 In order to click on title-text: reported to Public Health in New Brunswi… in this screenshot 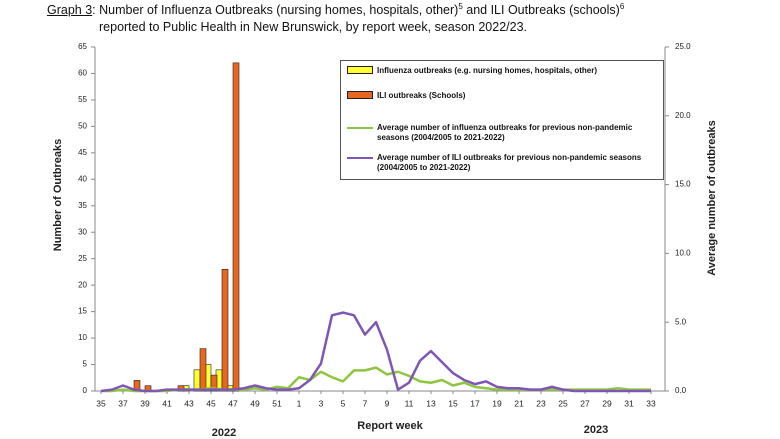, I will do `click(313, 27)`.